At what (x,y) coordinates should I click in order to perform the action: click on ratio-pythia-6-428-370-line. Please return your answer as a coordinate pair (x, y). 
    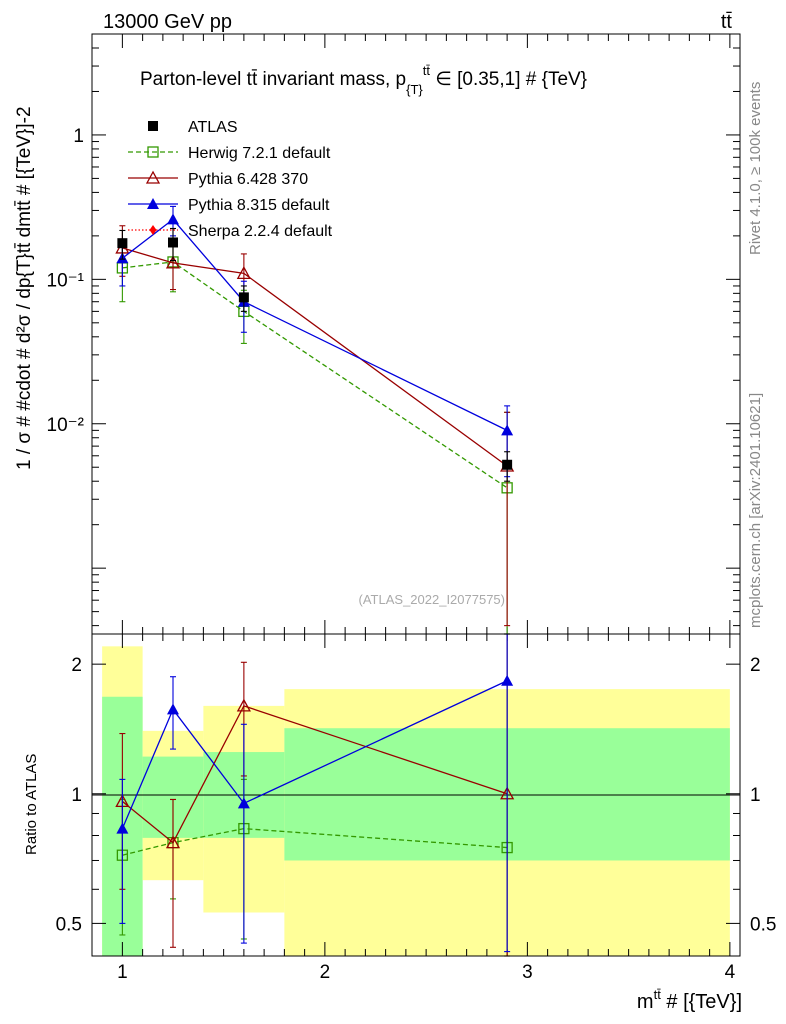
    Looking at the image, I should click on (314, 774).